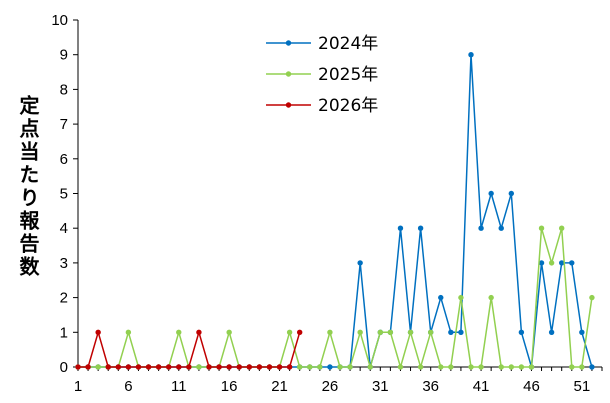 The width and height of the screenshot is (610, 403). I want to click on x-tick-label: 31, so click(380, 386).